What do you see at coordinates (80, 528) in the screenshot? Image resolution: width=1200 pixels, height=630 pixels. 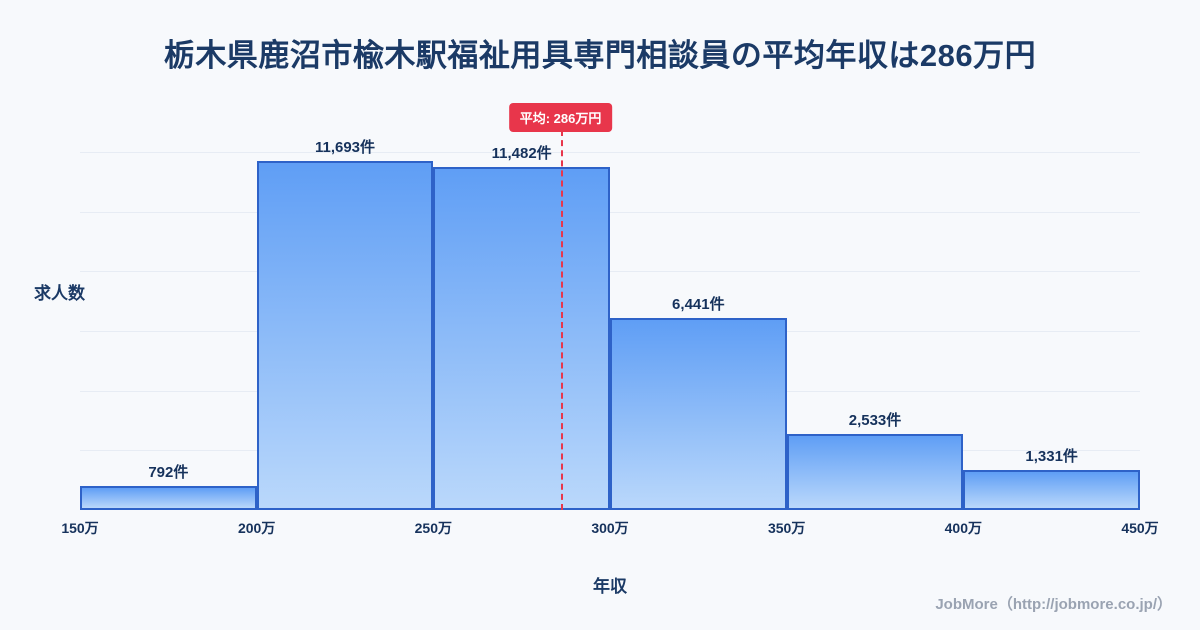 I see `x-tick-label: 150万` at bounding box center [80, 528].